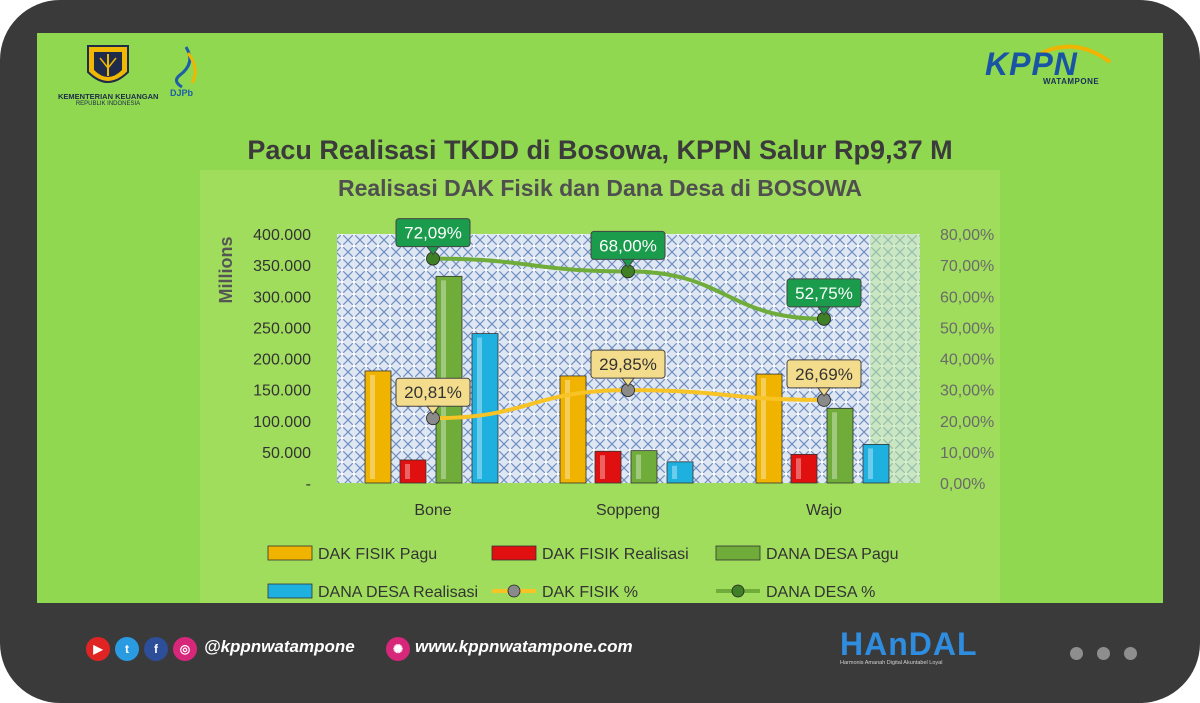 The height and width of the screenshot is (703, 1200). I want to click on handal-word: HAnDAL, so click(909, 644).